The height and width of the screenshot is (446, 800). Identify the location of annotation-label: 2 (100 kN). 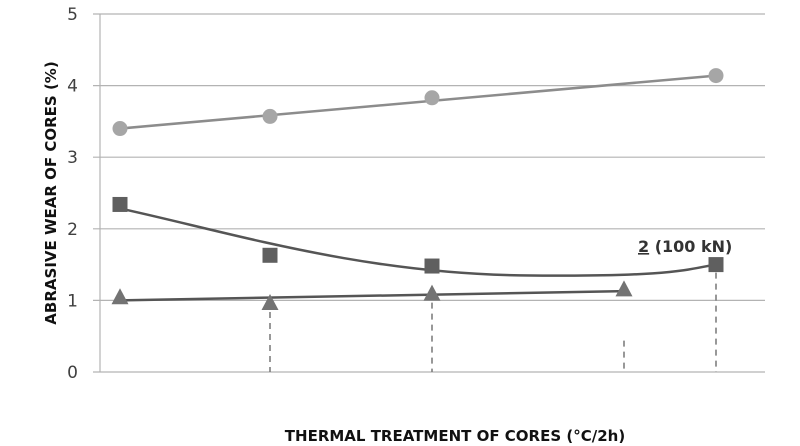
(685, 246).